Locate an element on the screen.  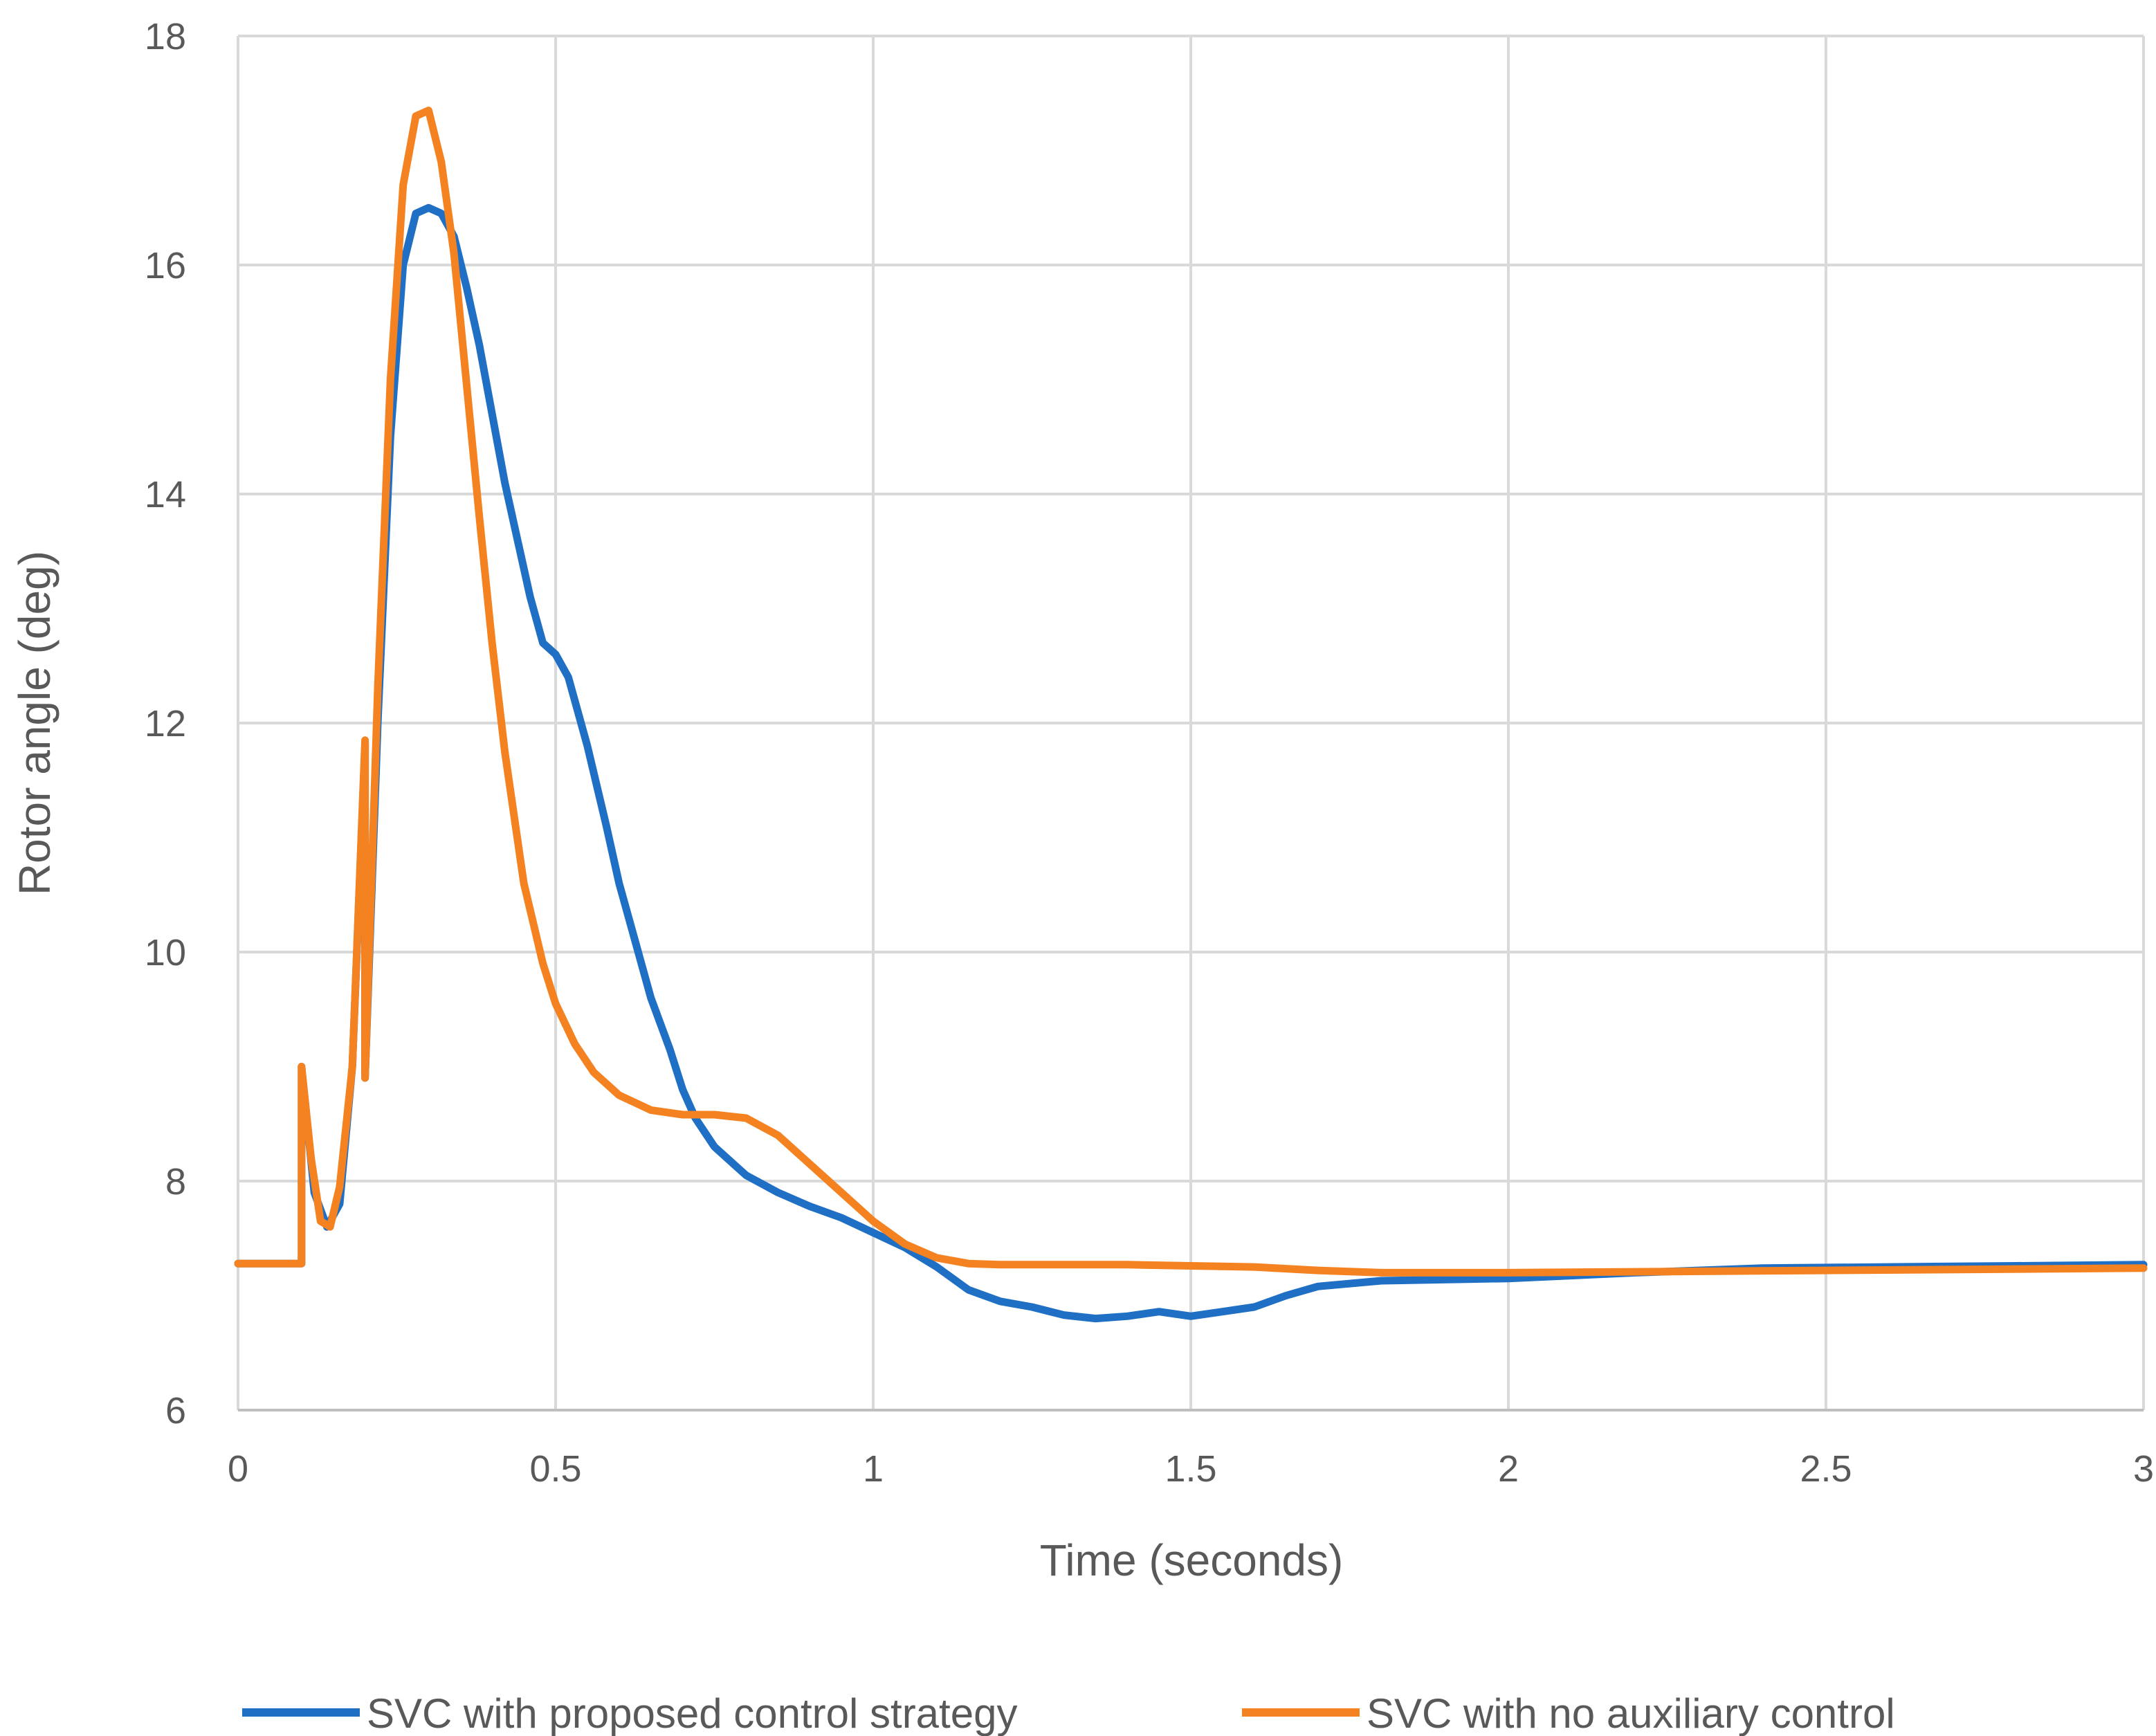
y-tick-label: 8 is located at coordinates (175, 1182).